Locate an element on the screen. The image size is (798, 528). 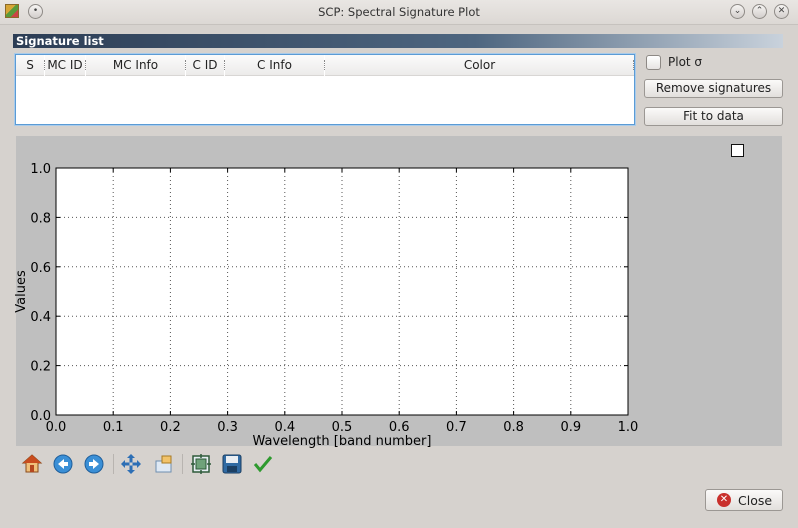
minimize-icon: ⌄ is located at coordinates (737, 11).